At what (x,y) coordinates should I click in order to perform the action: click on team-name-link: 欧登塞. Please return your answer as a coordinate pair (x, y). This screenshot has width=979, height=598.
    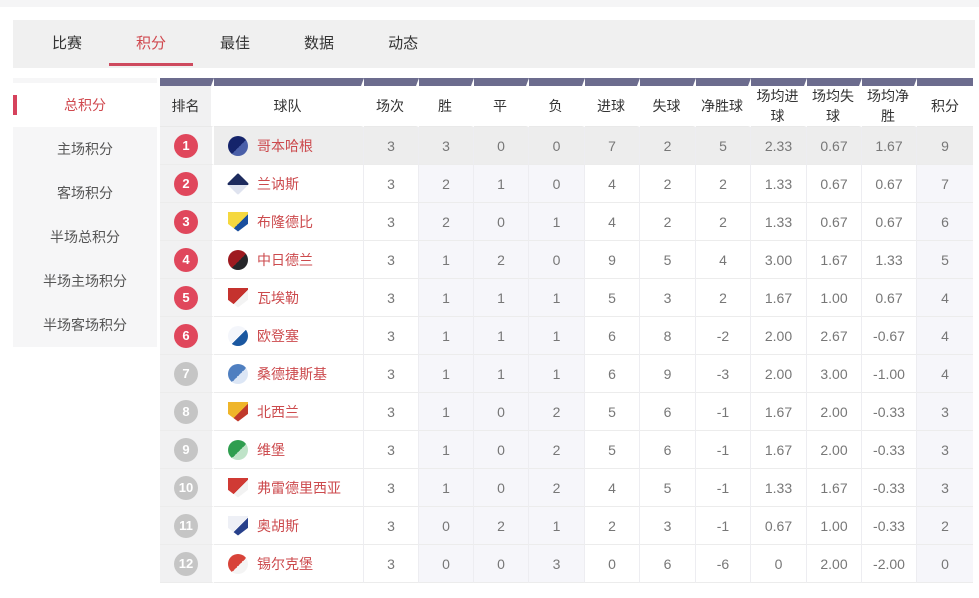
    Looking at the image, I should click on (278, 335).